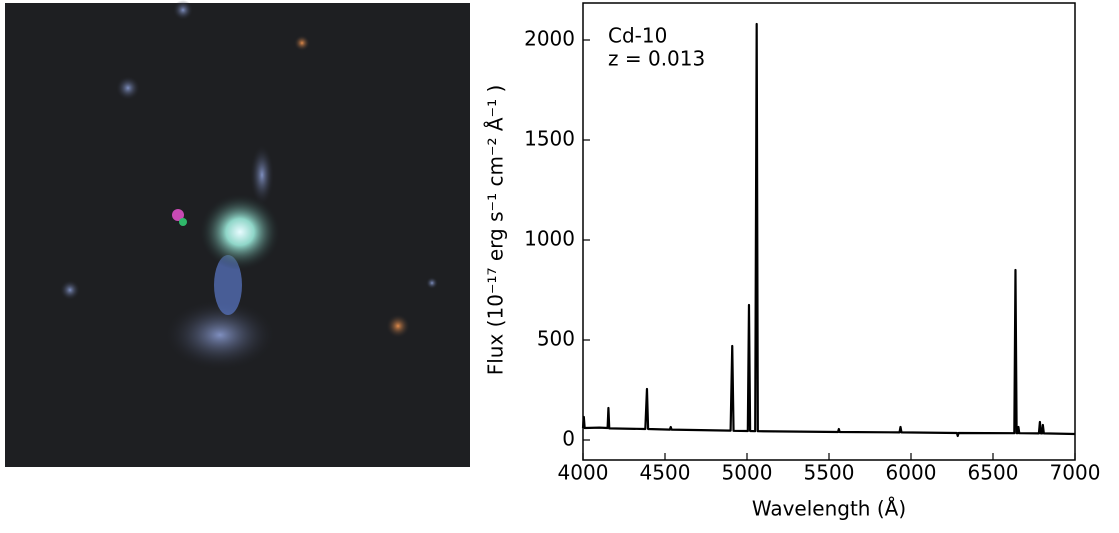 This screenshot has width=1119, height=533. I want to click on y-tick-label: 2000, so click(549, 39).